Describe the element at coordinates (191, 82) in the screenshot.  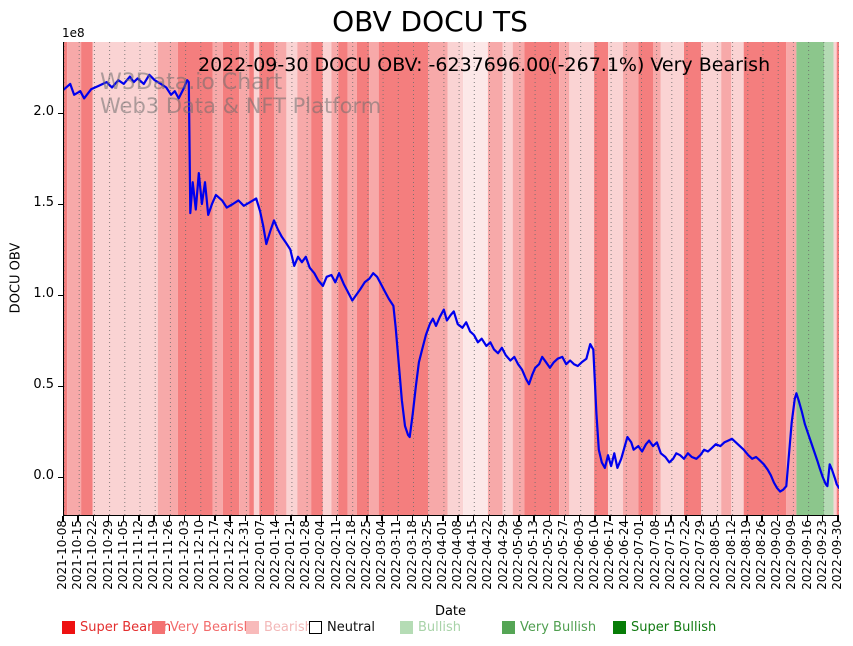
I see `watermark-line1: W3Data.io Chart` at that location.